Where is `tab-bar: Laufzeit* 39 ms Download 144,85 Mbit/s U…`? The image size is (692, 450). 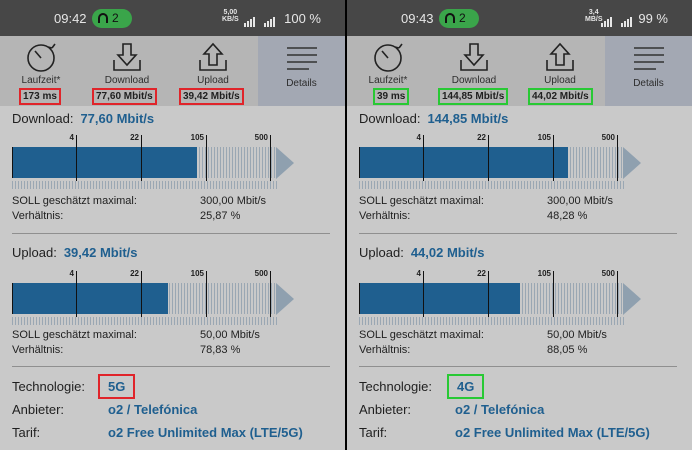
tab-bar: Laufzeit* 39 ms Download 144,85 Mbit/s U… is located at coordinates (519, 71).